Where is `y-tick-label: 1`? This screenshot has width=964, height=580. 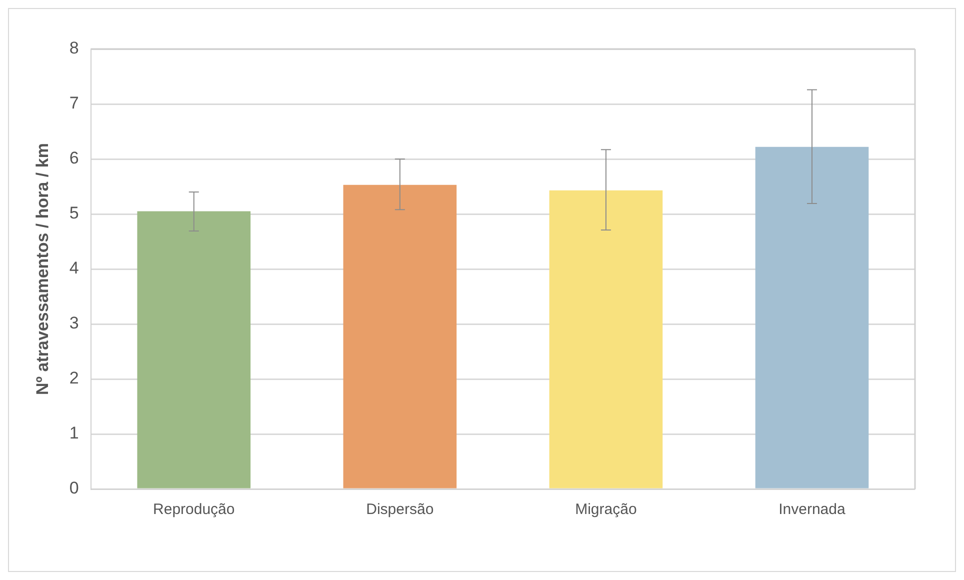 y-tick-label: 1 is located at coordinates (74, 433).